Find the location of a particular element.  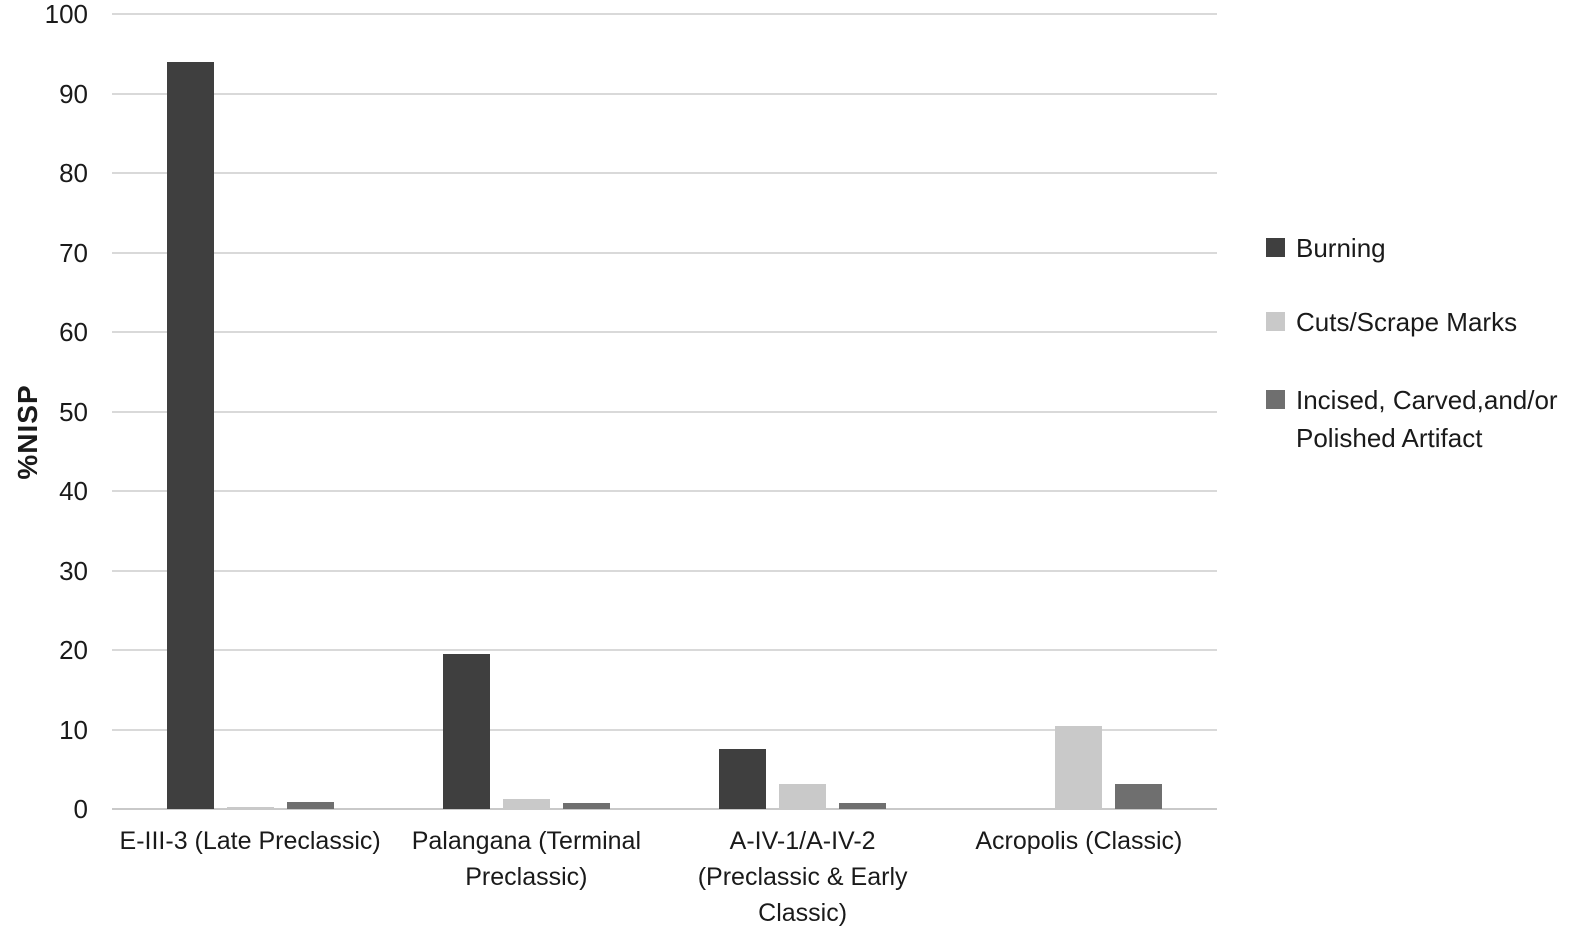

x-category-label-line: Palangana (Terminal is located at coordinates (526, 841).